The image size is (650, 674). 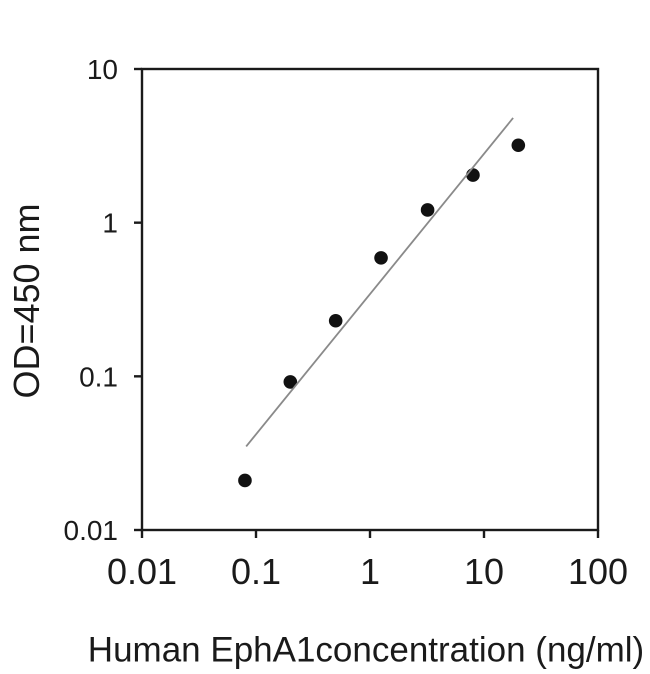 What do you see at coordinates (370, 571) in the screenshot?
I see `x-tick-label: 1` at bounding box center [370, 571].